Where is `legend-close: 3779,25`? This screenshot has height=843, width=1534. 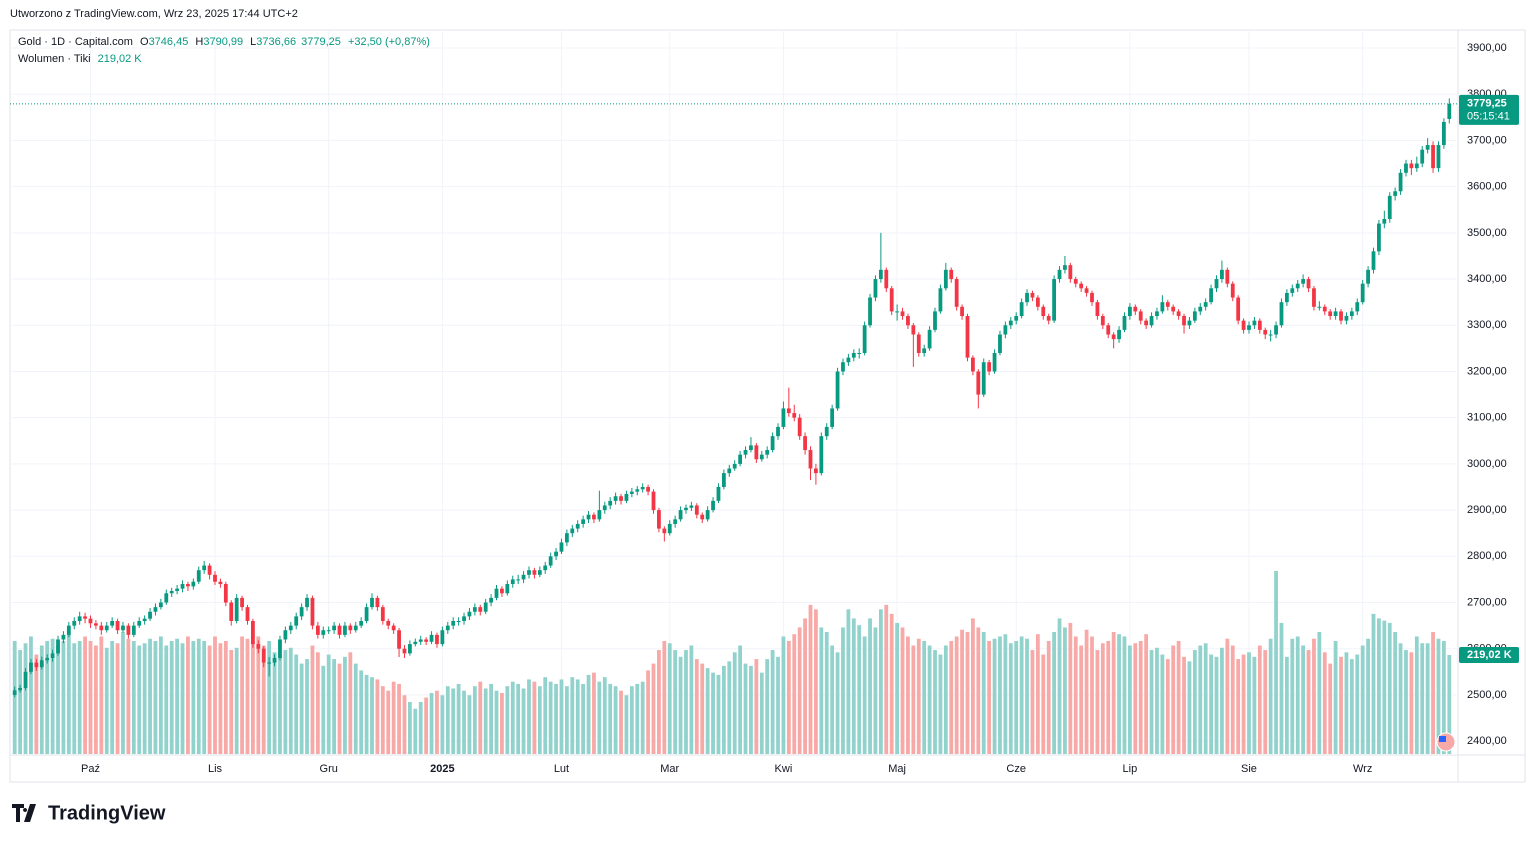 legend-close: 3779,25 is located at coordinates (321, 42).